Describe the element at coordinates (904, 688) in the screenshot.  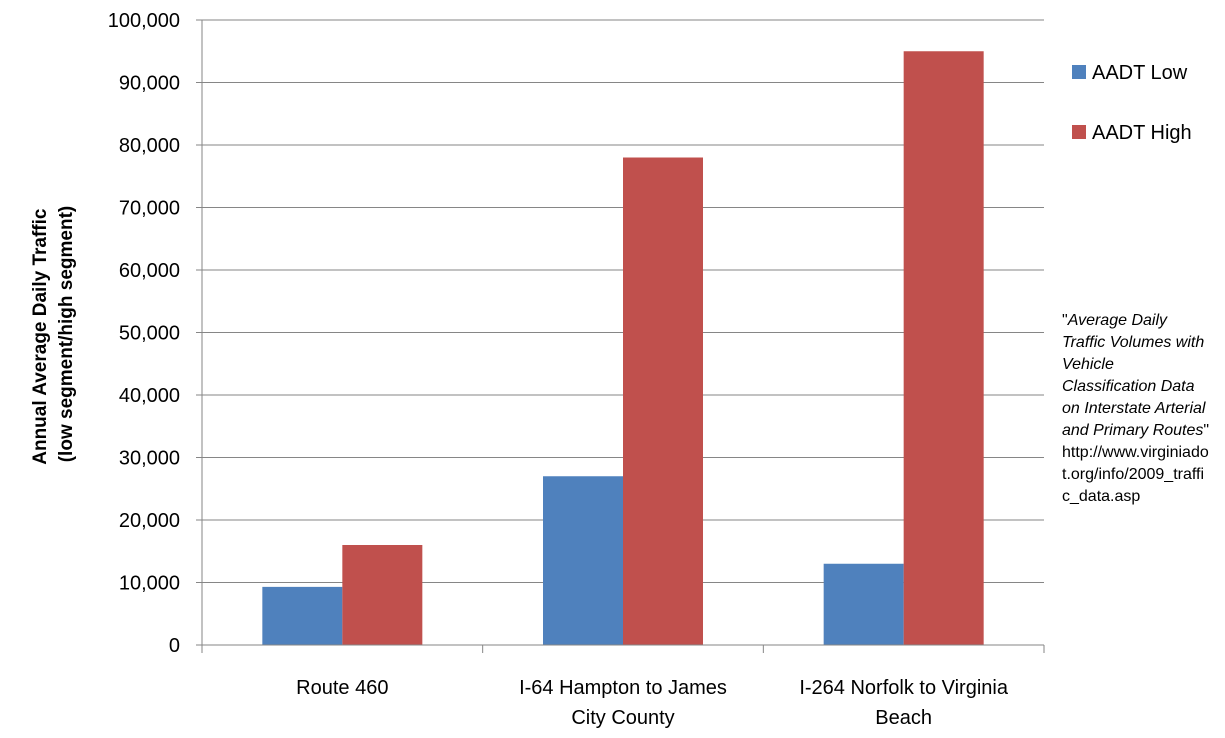
I see `x-category-label-line: I-264 Norfolk to Virginia` at that location.